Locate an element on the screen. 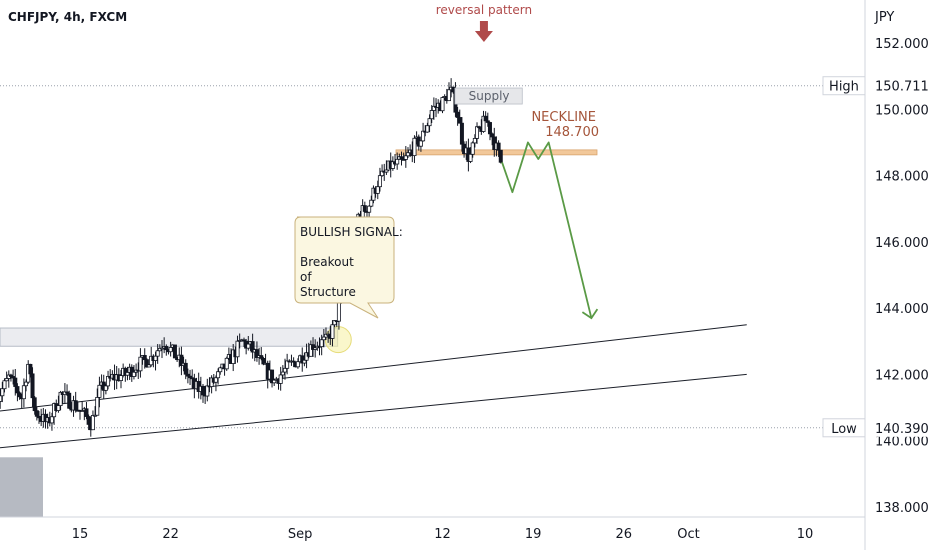  high-value-label: 150.711 is located at coordinates (902, 87).